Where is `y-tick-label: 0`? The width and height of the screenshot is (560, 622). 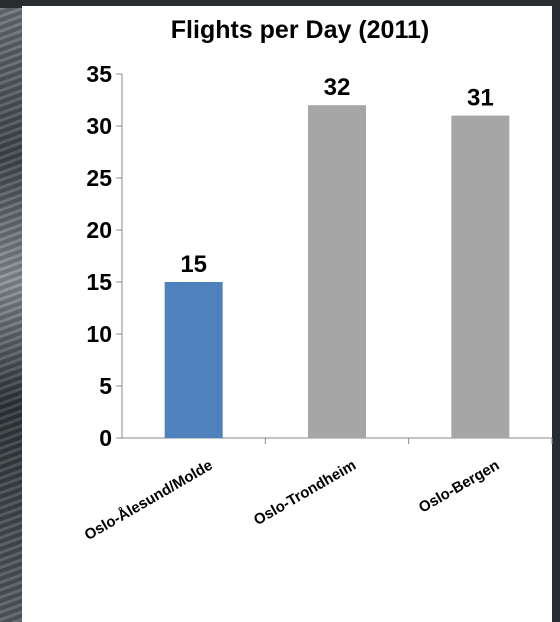
y-tick-label: 0 is located at coordinates (105, 438).